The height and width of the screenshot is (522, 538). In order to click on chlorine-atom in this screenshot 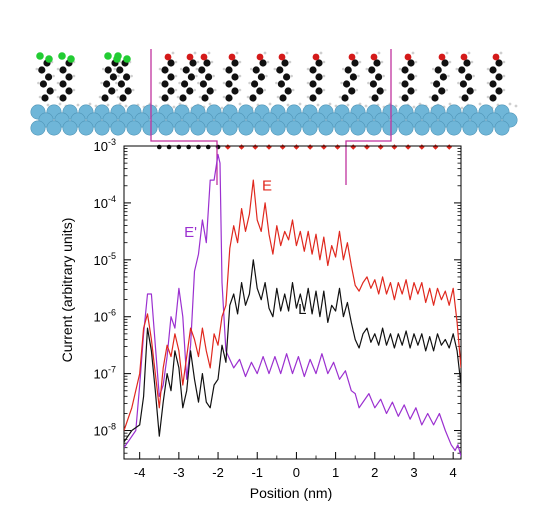, I will do `click(108, 56)`.